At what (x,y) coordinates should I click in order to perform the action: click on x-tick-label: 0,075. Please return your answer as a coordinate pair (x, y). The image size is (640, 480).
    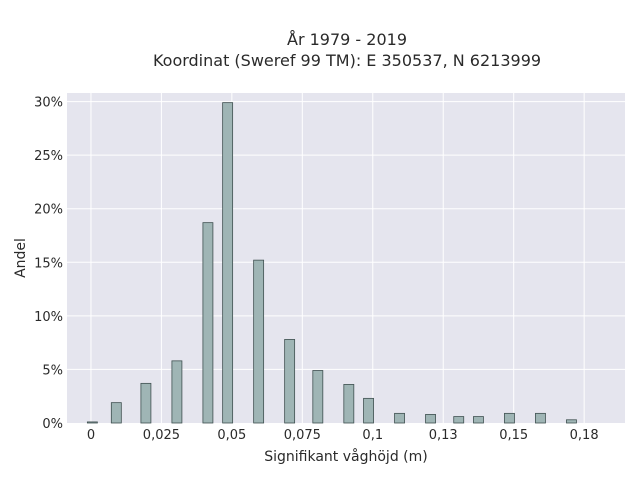
    Looking at the image, I should click on (302, 435).